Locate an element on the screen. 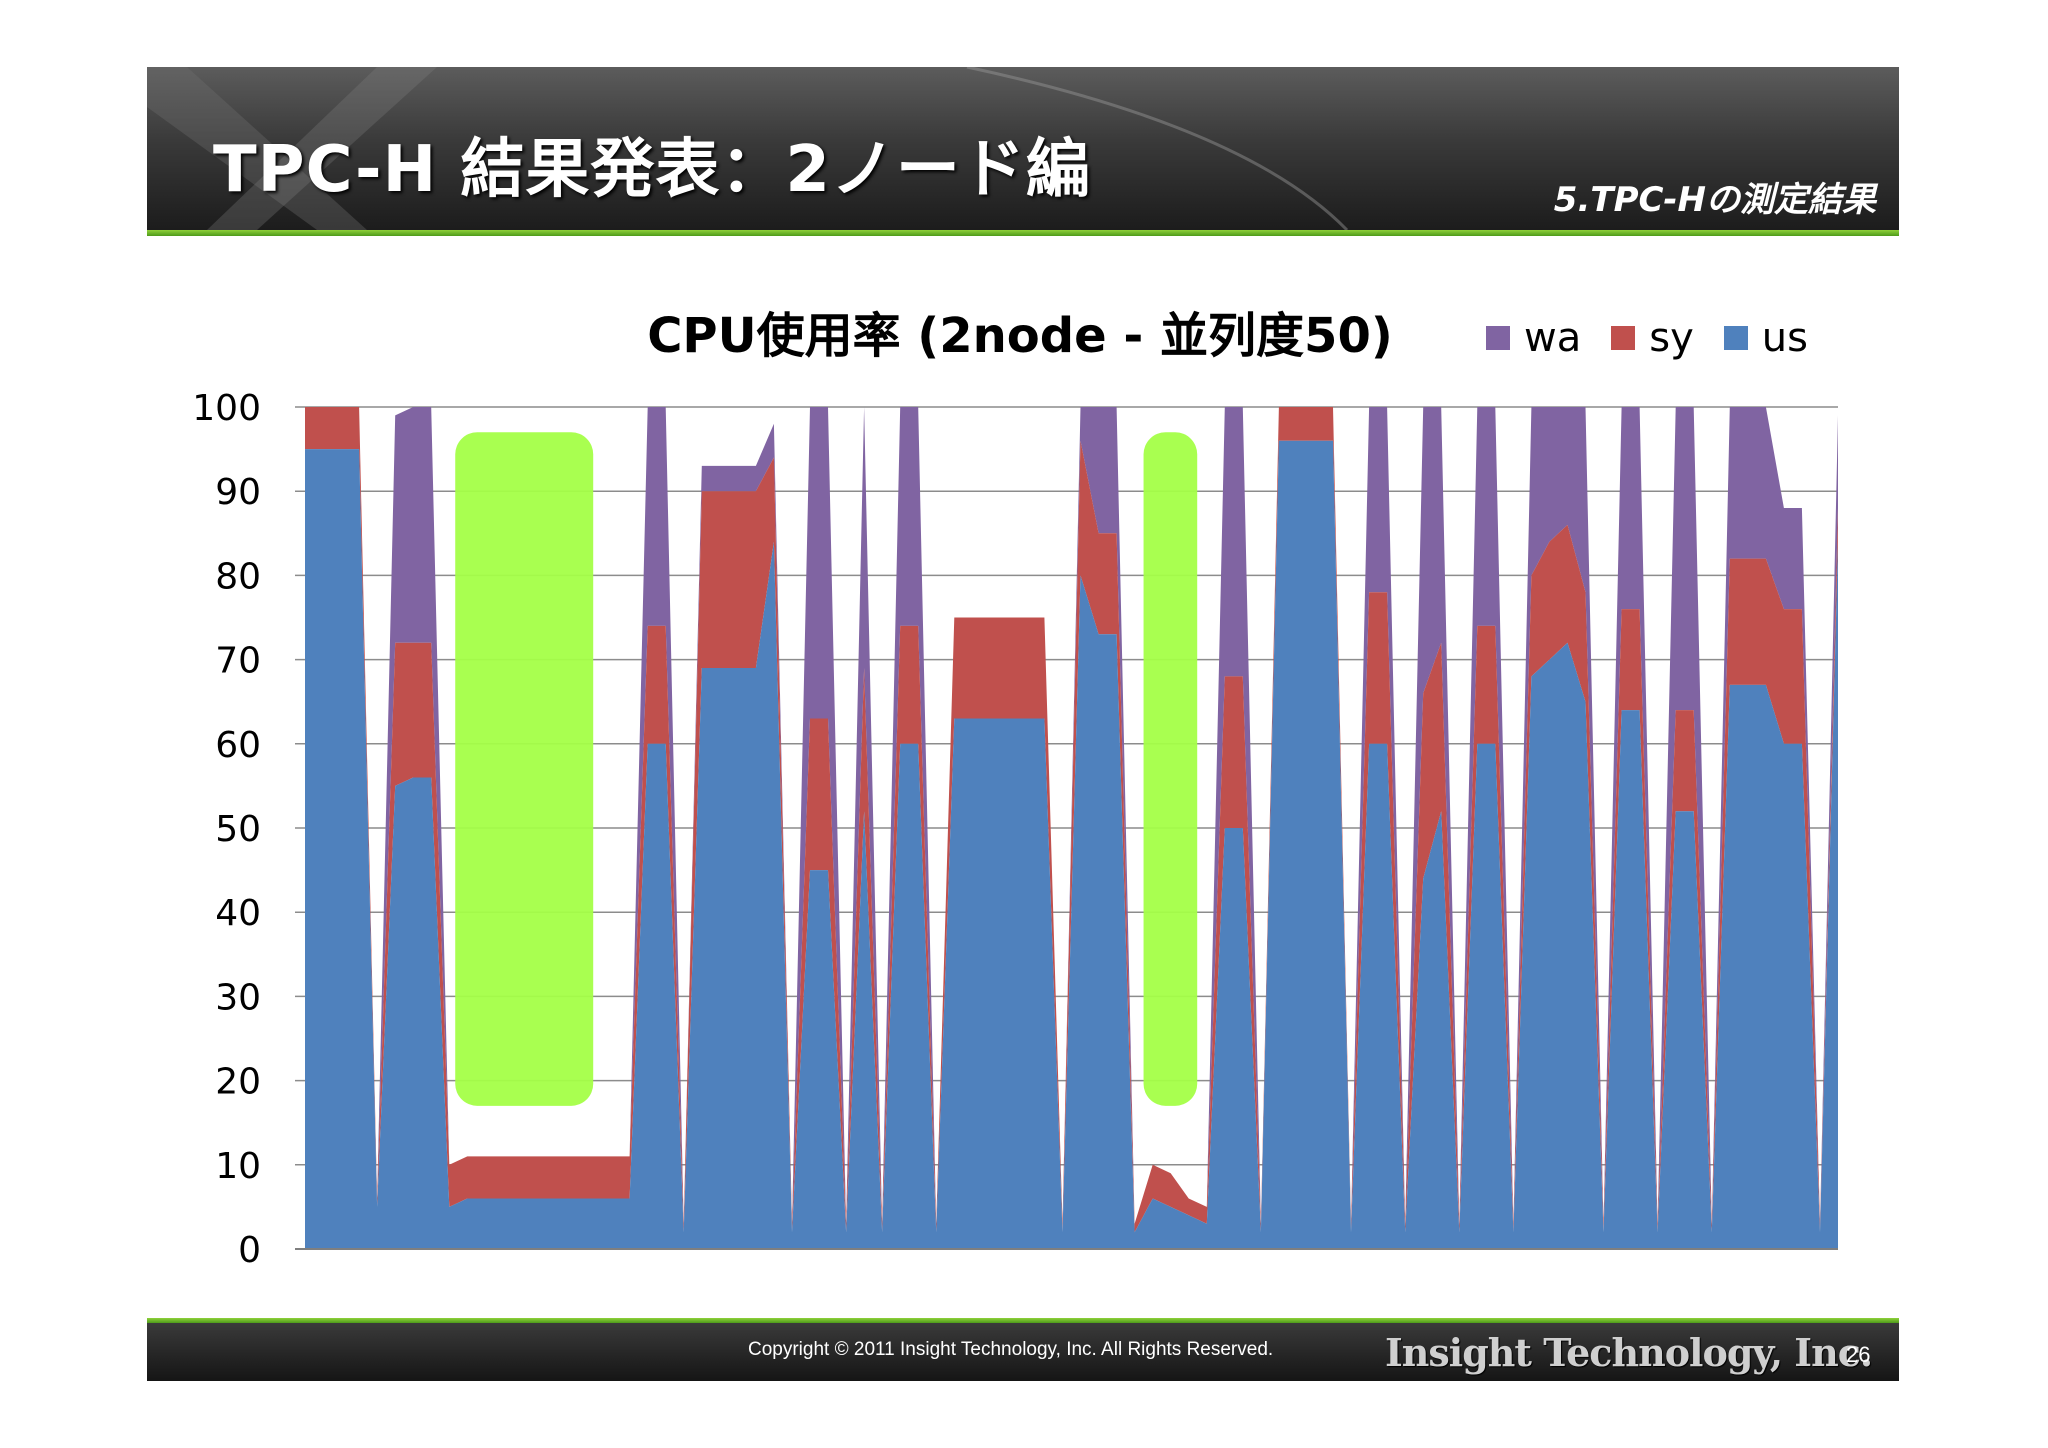 The width and height of the screenshot is (2048, 1448). y-tick-label-0: 0 is located at coordinates (249, 1250).